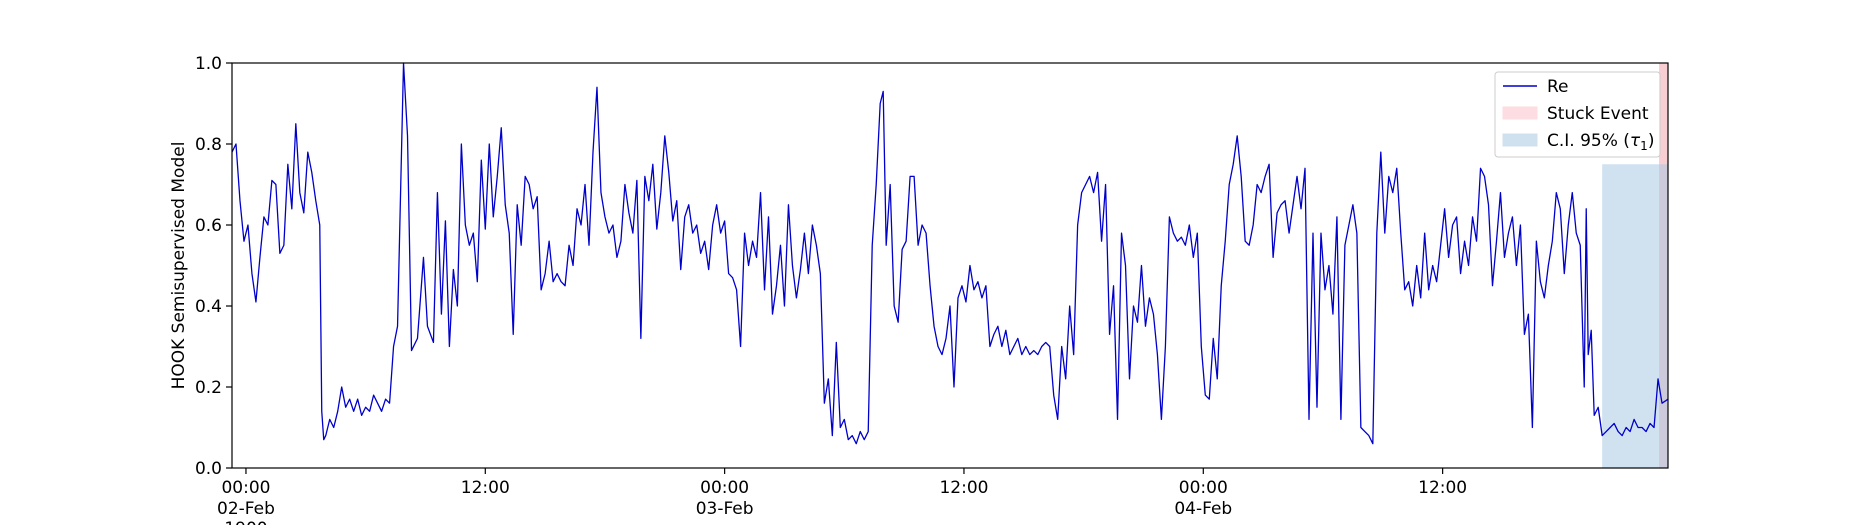 This screenshot has height=525, width=1850. Describe the element at coordinates (1598, 114) in the screenshot. I see `legend-label: Stuck Event` at that location.